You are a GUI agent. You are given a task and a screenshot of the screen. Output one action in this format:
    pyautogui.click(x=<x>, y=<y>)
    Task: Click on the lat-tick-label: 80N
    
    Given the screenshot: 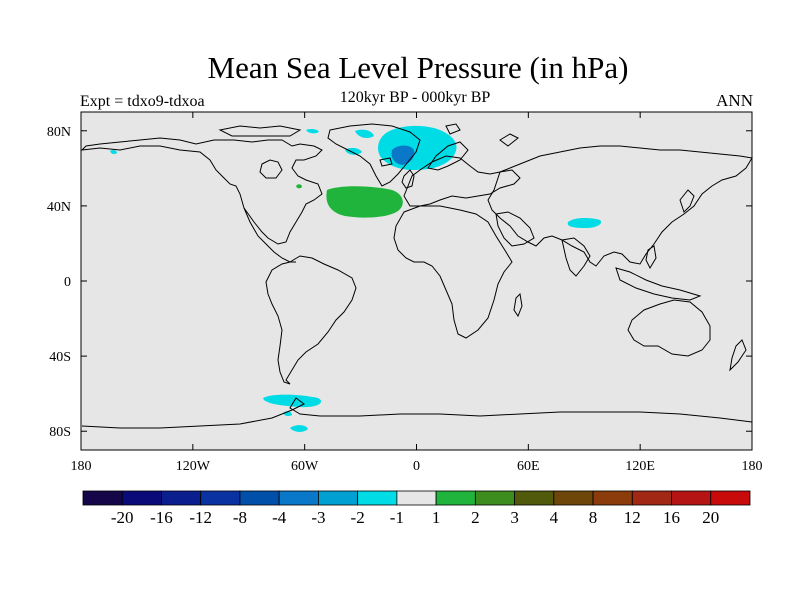 What is the action you would take?
    pyautogui.click(x=59, y=132)
    